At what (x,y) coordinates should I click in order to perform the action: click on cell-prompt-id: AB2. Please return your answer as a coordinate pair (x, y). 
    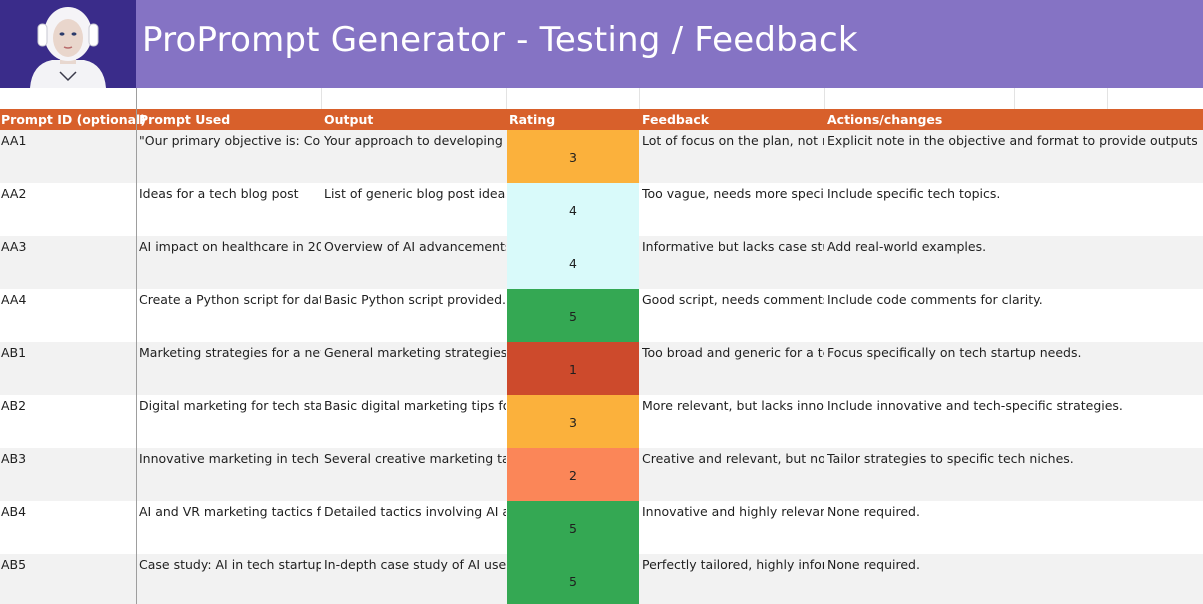
    Looking at the image, I should click on (14, 405).